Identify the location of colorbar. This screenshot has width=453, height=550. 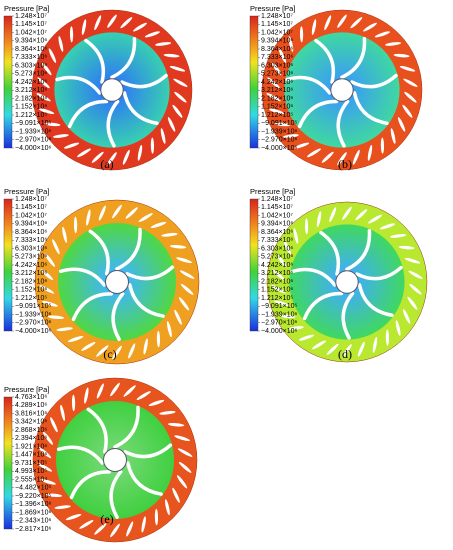
(8, 463).